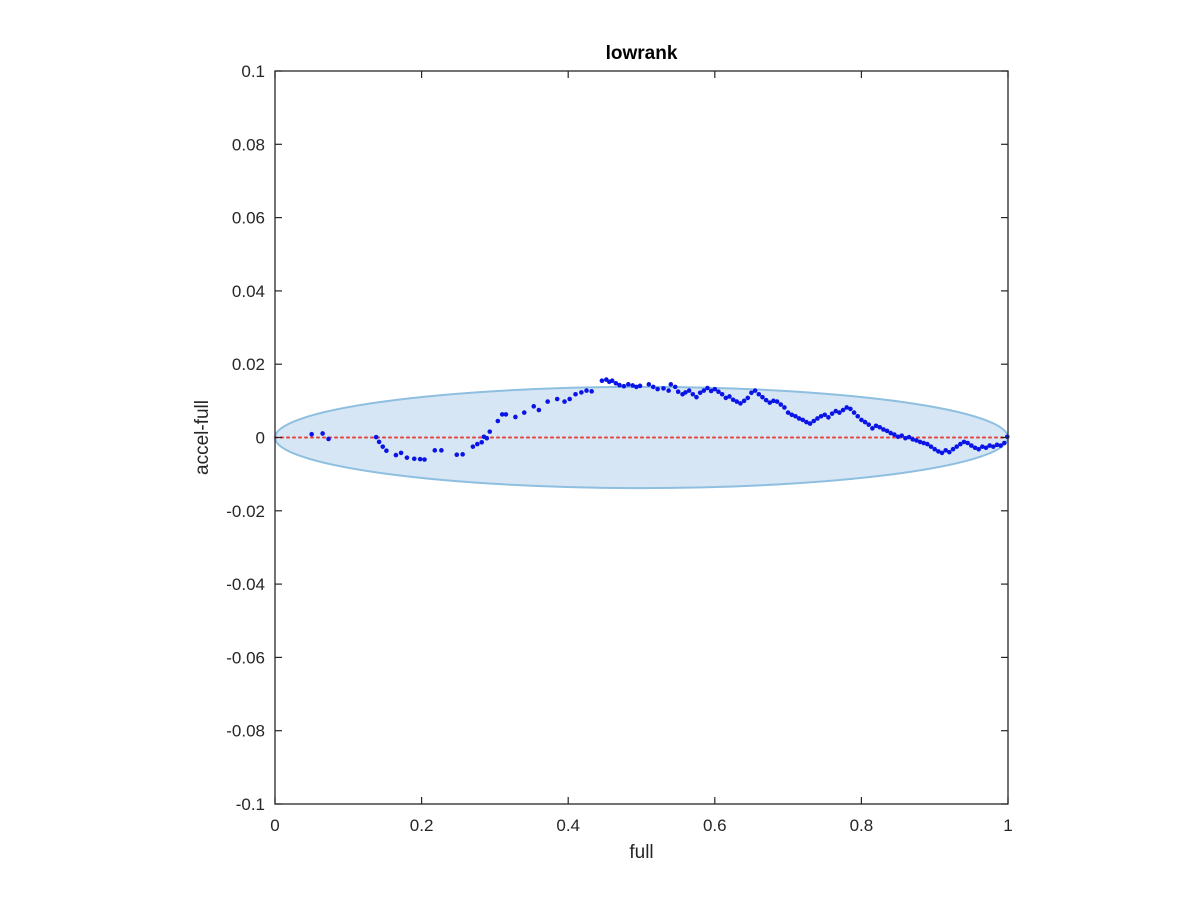 The height and width of the screenshot is (900, 1200). Describe the element at coordinates (248, 364) in the screenshot. I see `y-tick-label: 0.02` at that location.